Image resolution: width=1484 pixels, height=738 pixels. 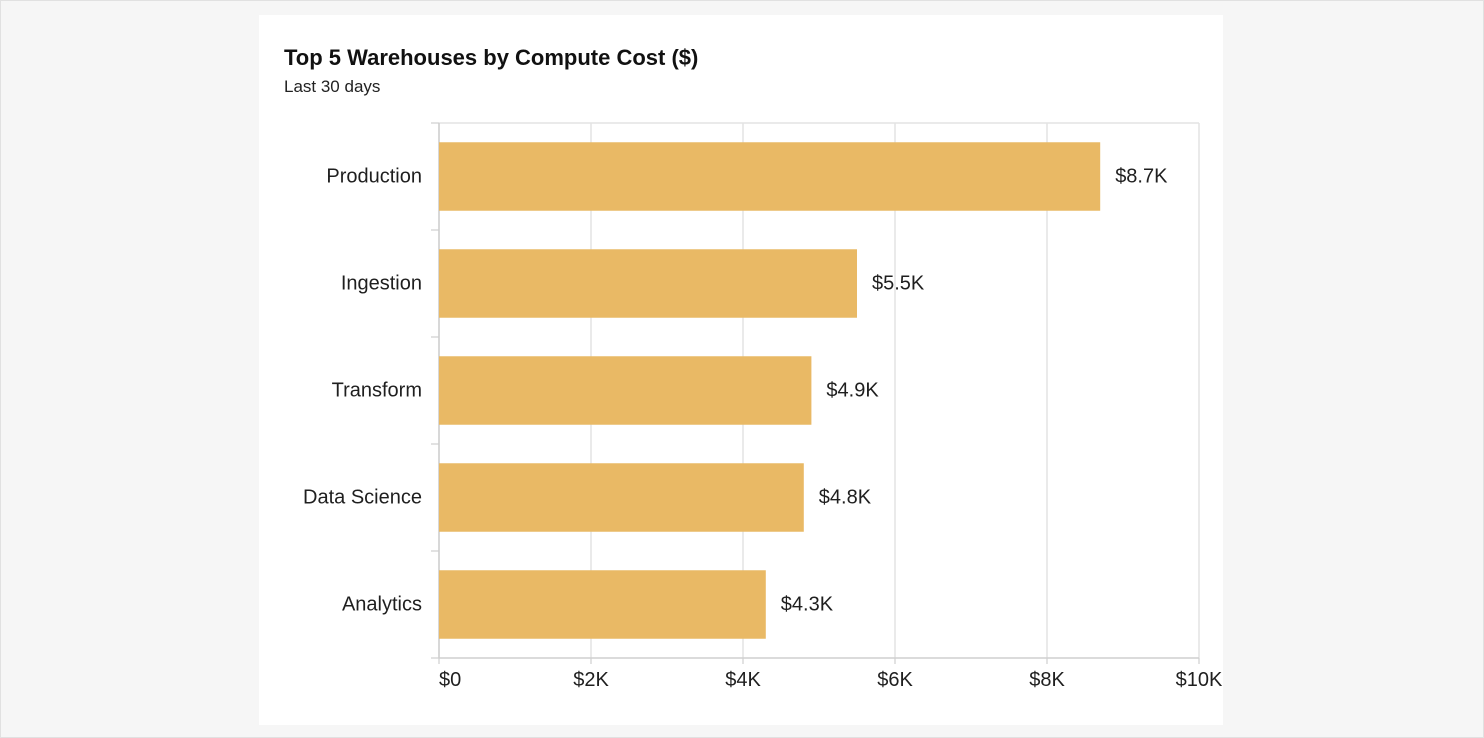 What do you see at coordinates (591, 680) in the screenshot?
I see `x-tick-label-1: $2K` at bounding box center [591, 680].